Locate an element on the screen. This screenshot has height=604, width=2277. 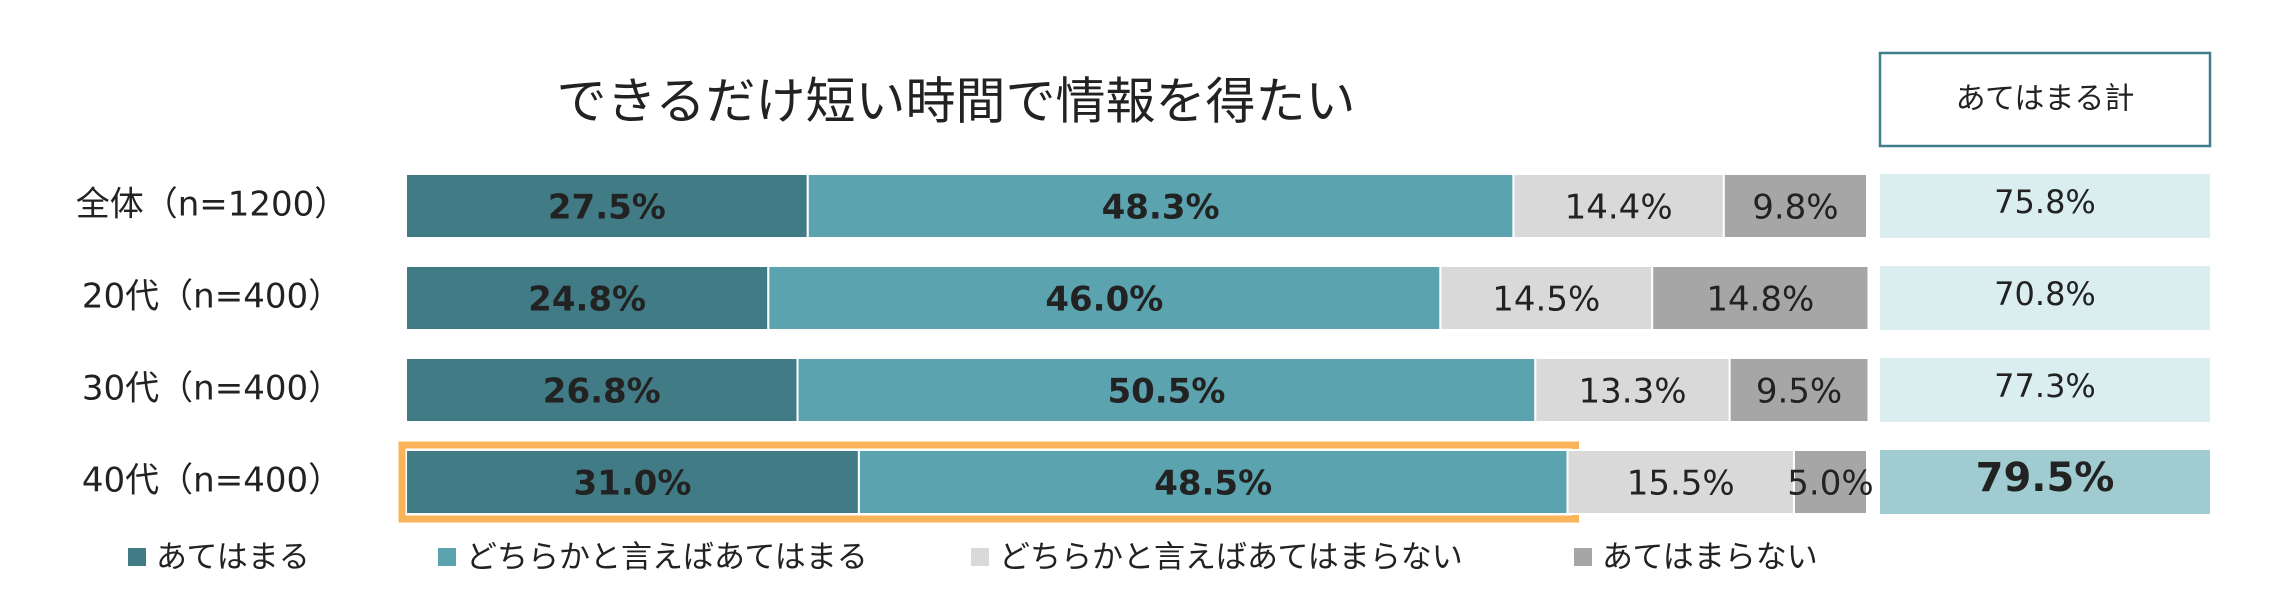
category-label: 20代（n=400） is located at coordinates (212, 297).